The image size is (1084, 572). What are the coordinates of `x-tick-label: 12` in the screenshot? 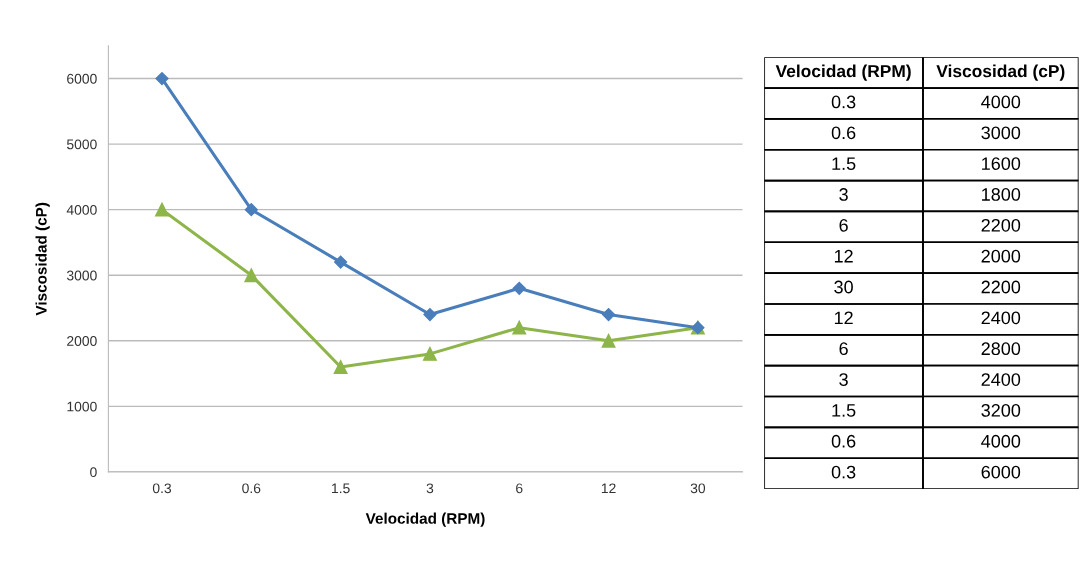 It's located at (608, 488).